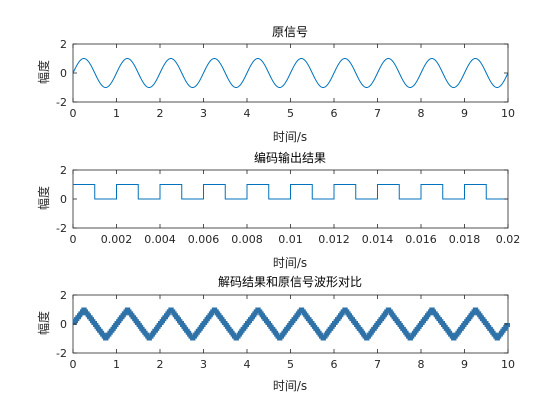 Image resolution: width=560 pixels, height=420 pixels. I want to click on x-tick-label: 0.004, so click(160, 239).